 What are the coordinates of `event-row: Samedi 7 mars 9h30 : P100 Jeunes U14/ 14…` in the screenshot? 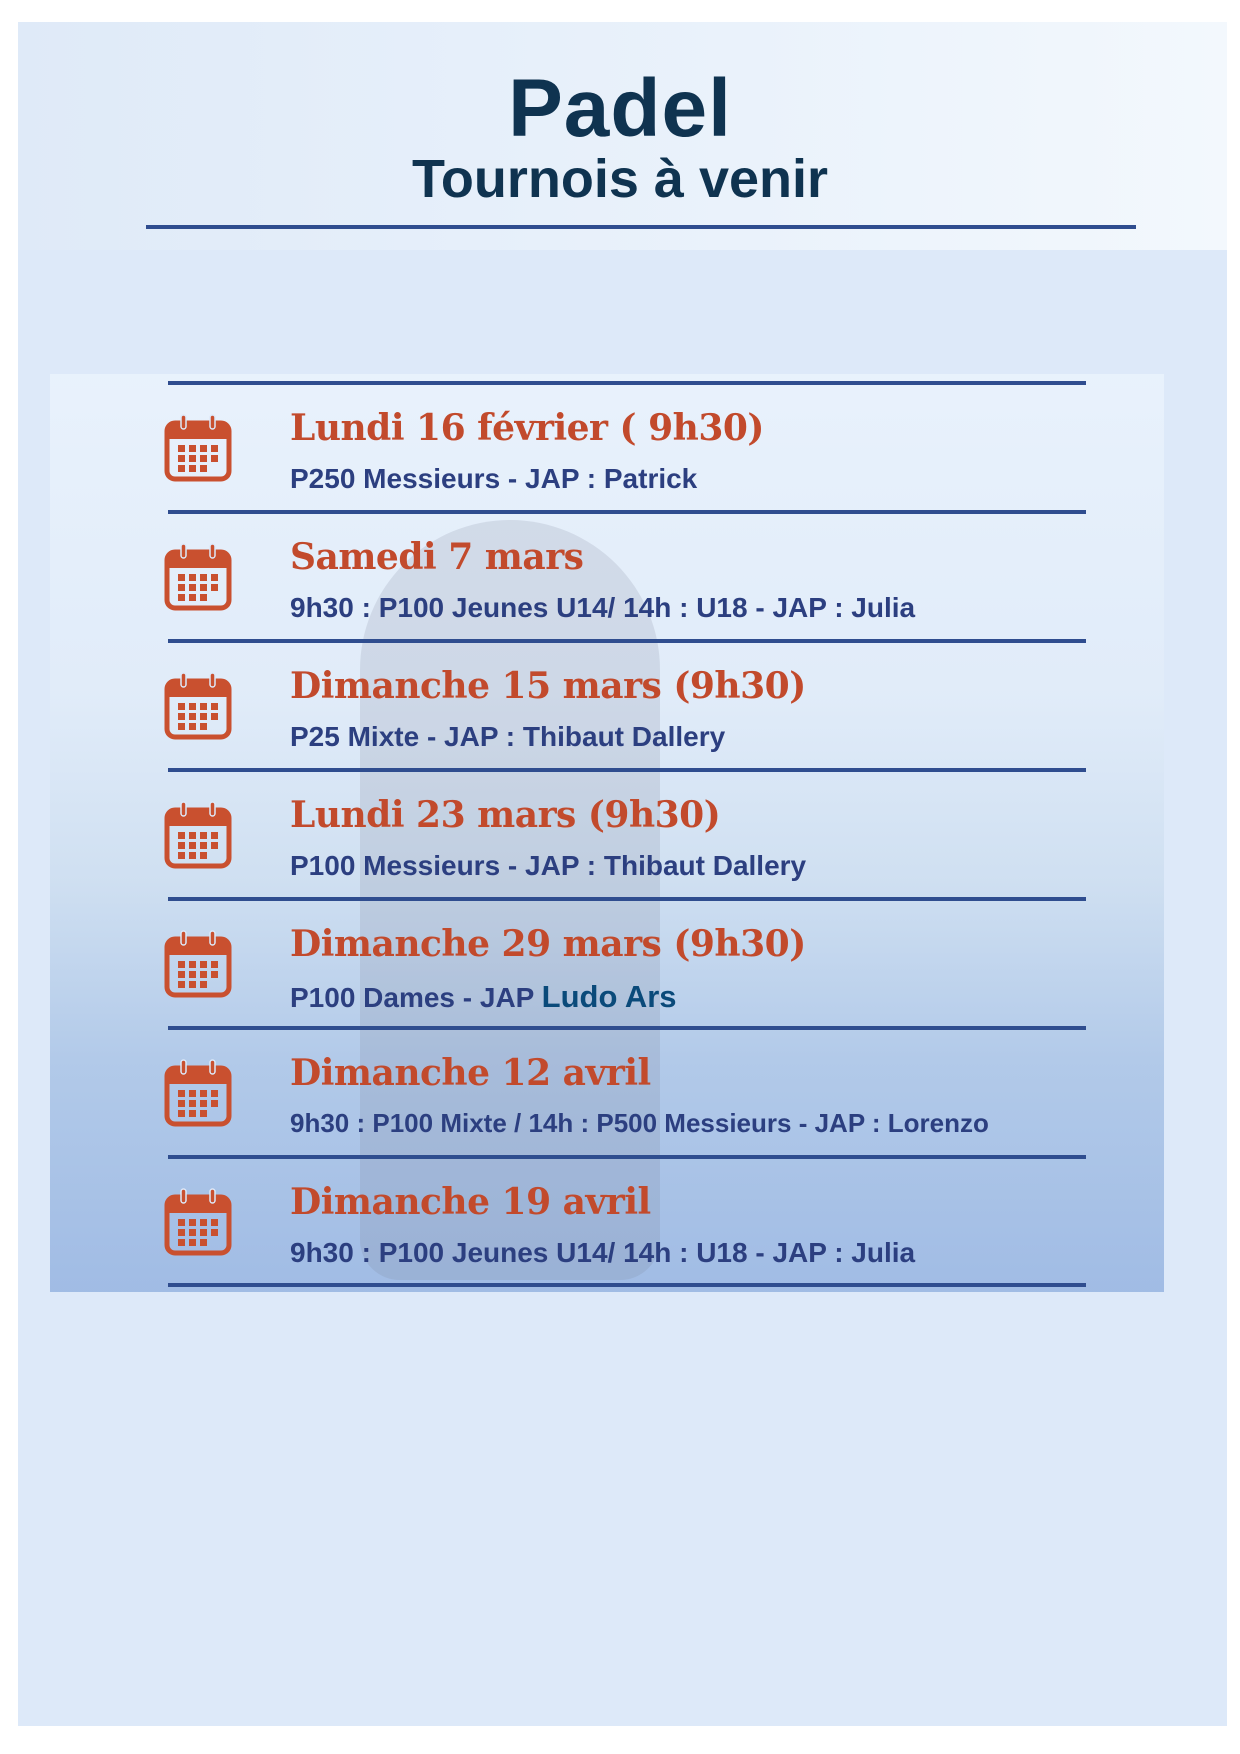 It's located at (625, 574).